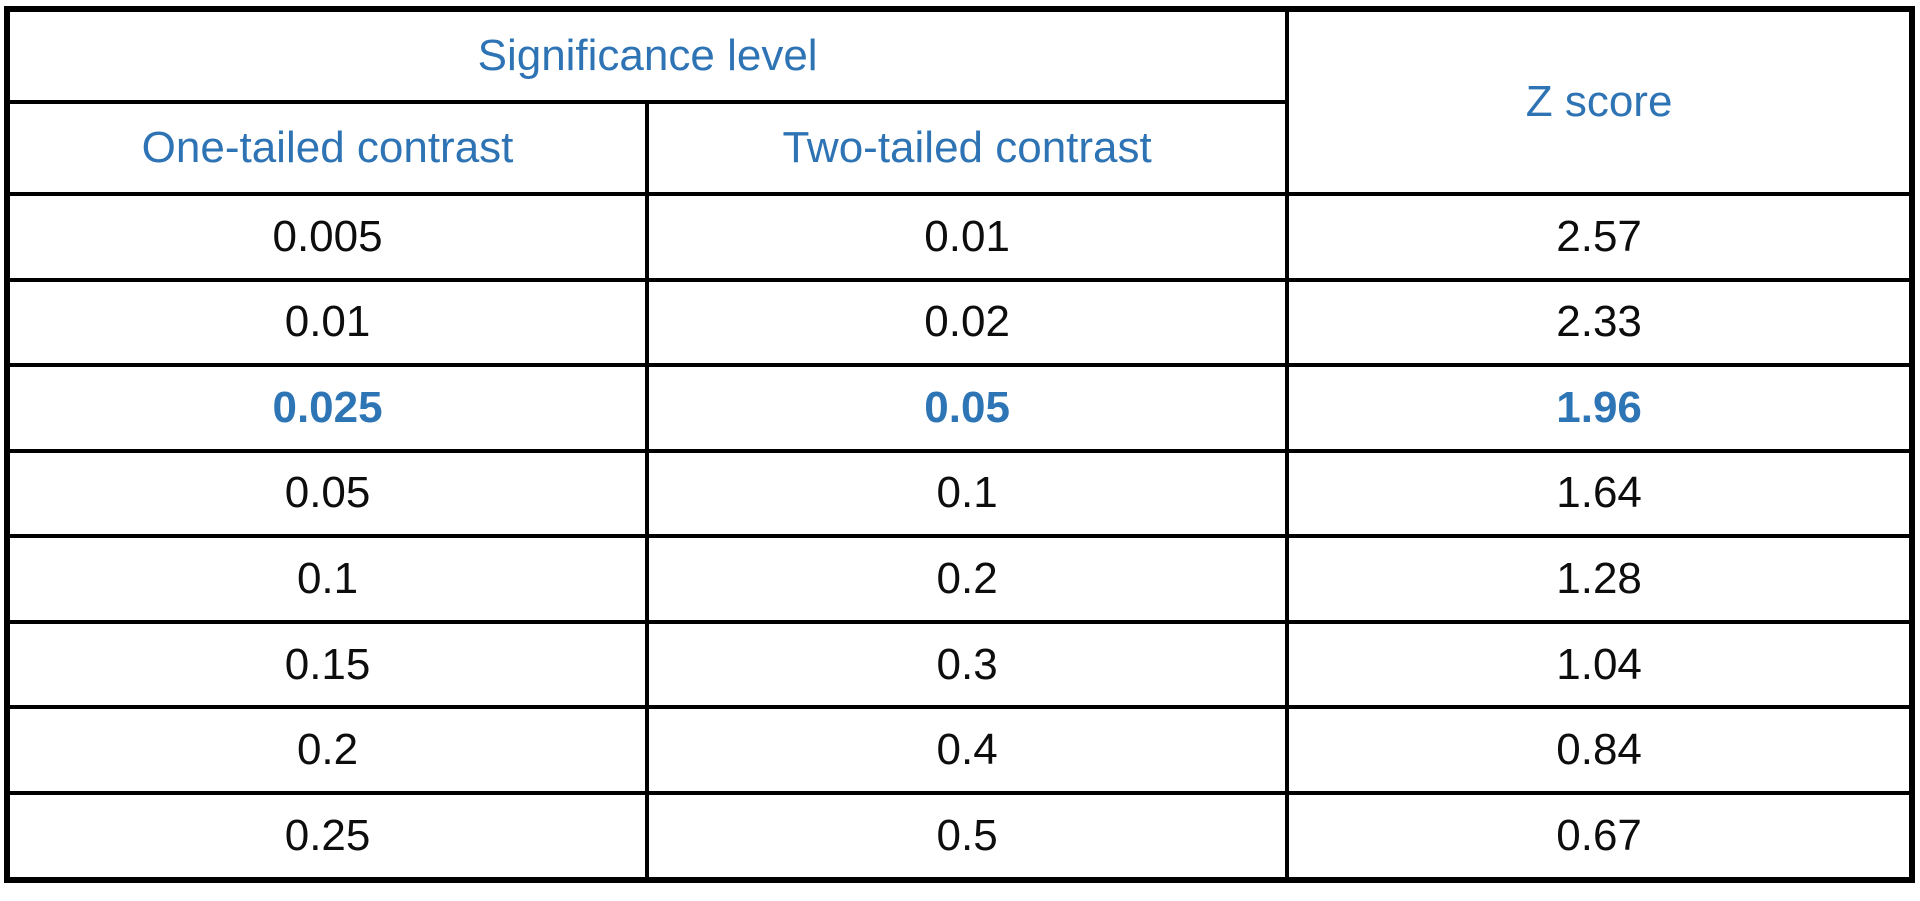  What do you see at coordinates (327, 408) in the screenshot?
I see `cell-one-tailed: 0.025` at bounding box center [327, 408].